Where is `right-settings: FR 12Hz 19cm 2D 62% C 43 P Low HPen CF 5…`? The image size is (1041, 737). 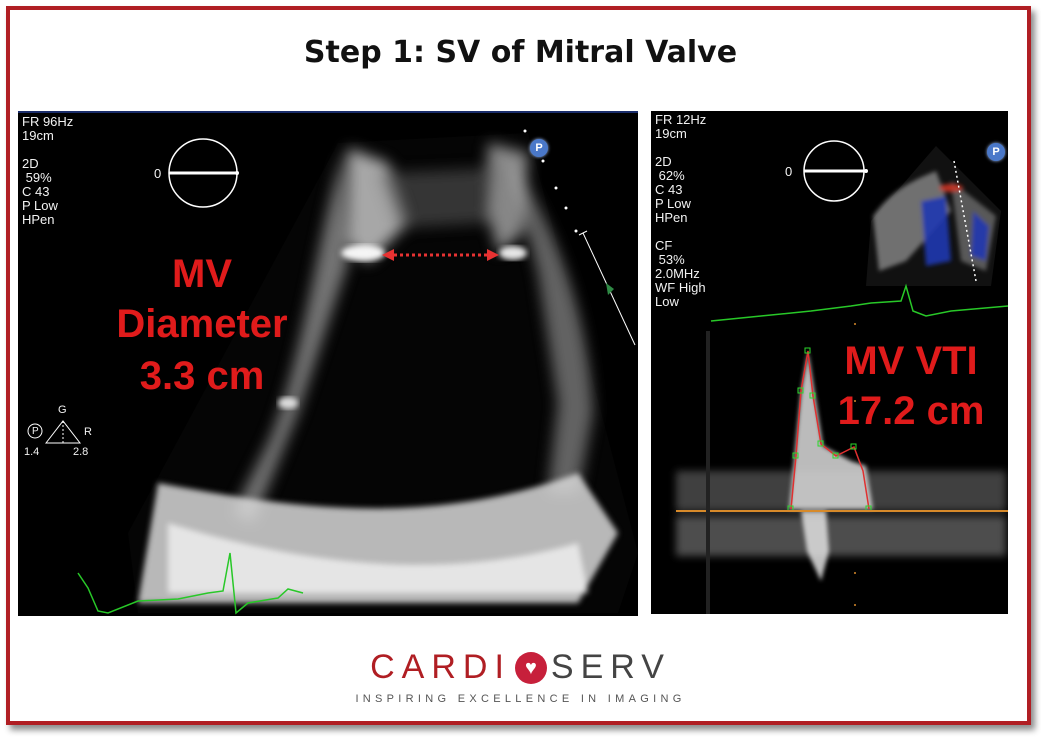 right-settings: FR 12Hz 19cm 2D 62% C 43 P Low HPen CF 5… is located at coordinates (681, 210).